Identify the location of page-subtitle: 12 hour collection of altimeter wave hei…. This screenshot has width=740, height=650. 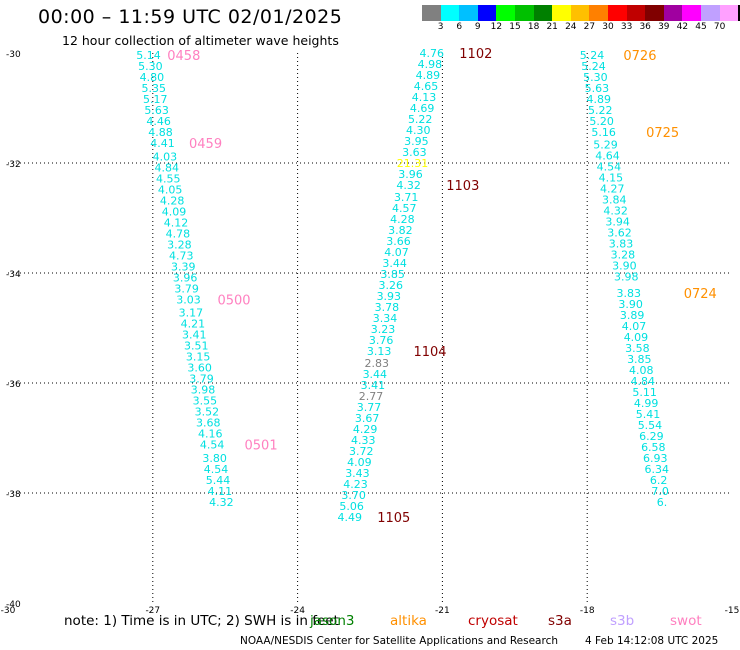
(200, 40).